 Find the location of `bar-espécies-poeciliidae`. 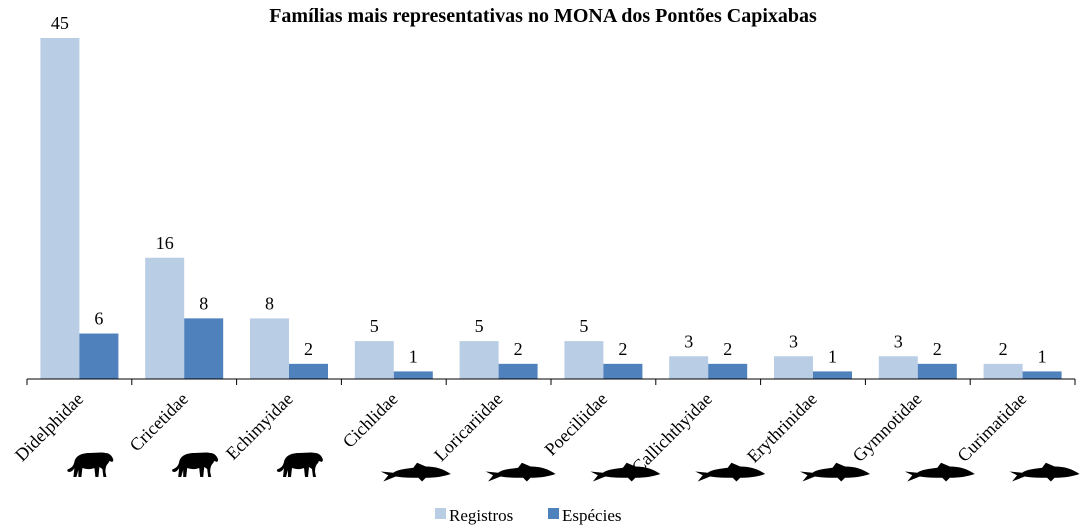

bar-espécies-poeciliidae is located at coordinates (623, 371).